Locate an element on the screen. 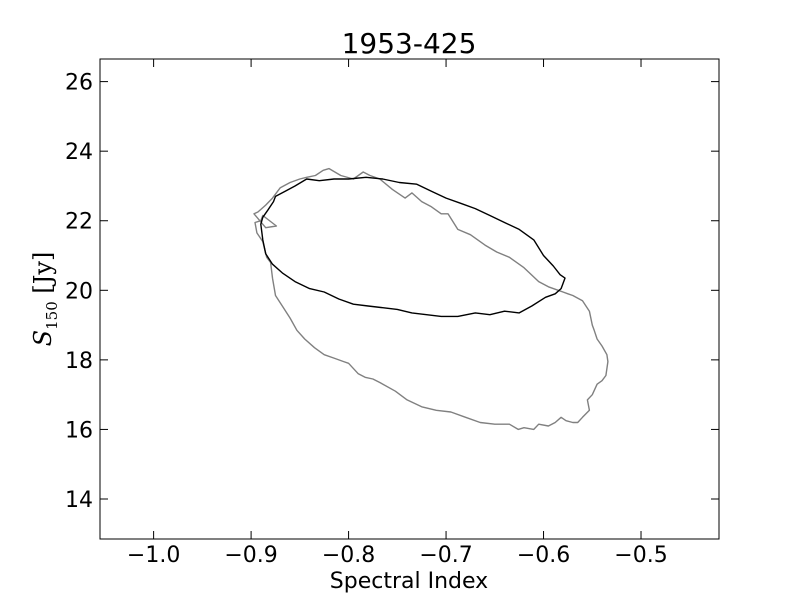 The height and width of the screenshot is (600, 800). x-tick-label: −0.7 is located at coordinates (445, 555).